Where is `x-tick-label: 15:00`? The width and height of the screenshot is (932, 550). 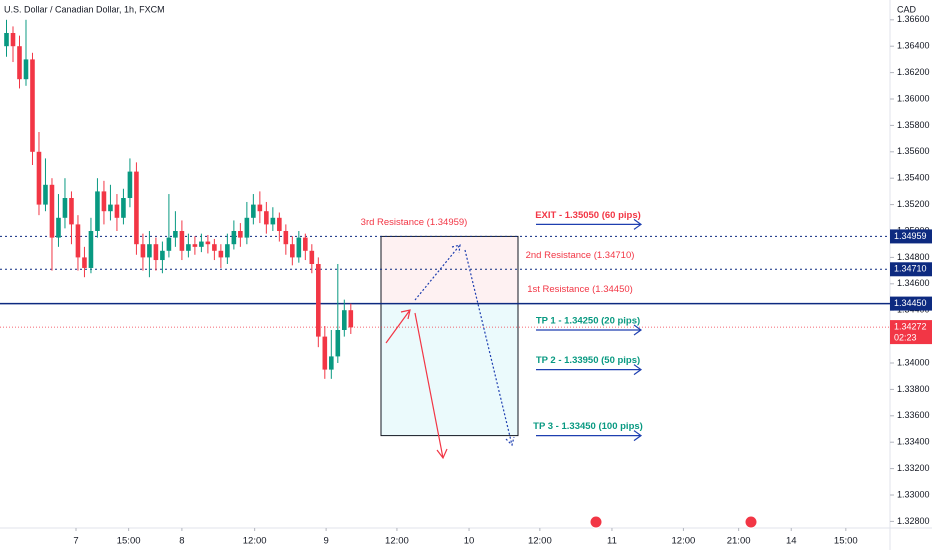
x-tick-label: 15:00 is located at coordinates (129, 541).